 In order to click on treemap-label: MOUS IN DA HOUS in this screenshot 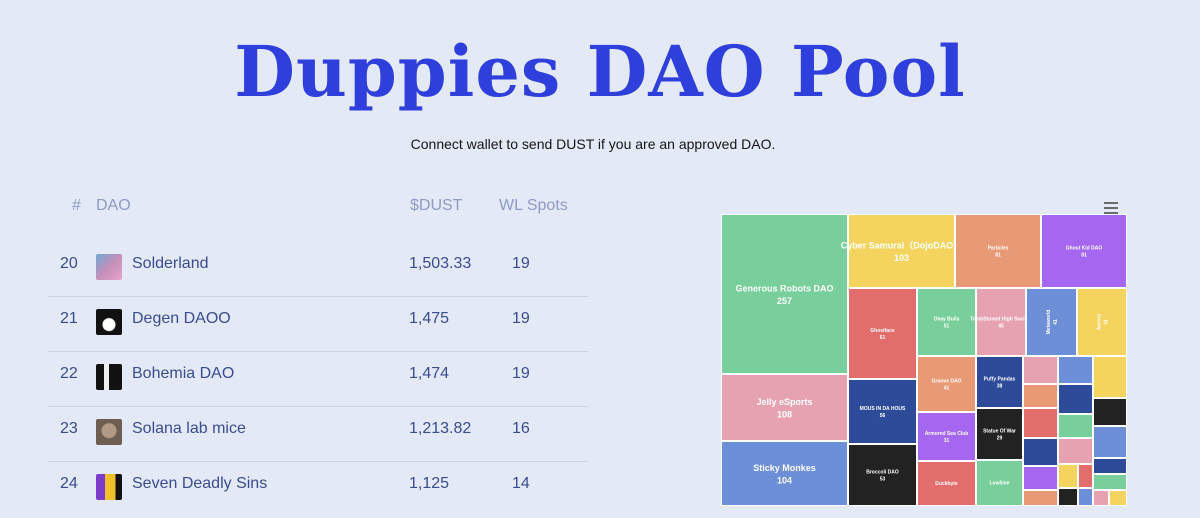, I will do `click(883, 409)`.